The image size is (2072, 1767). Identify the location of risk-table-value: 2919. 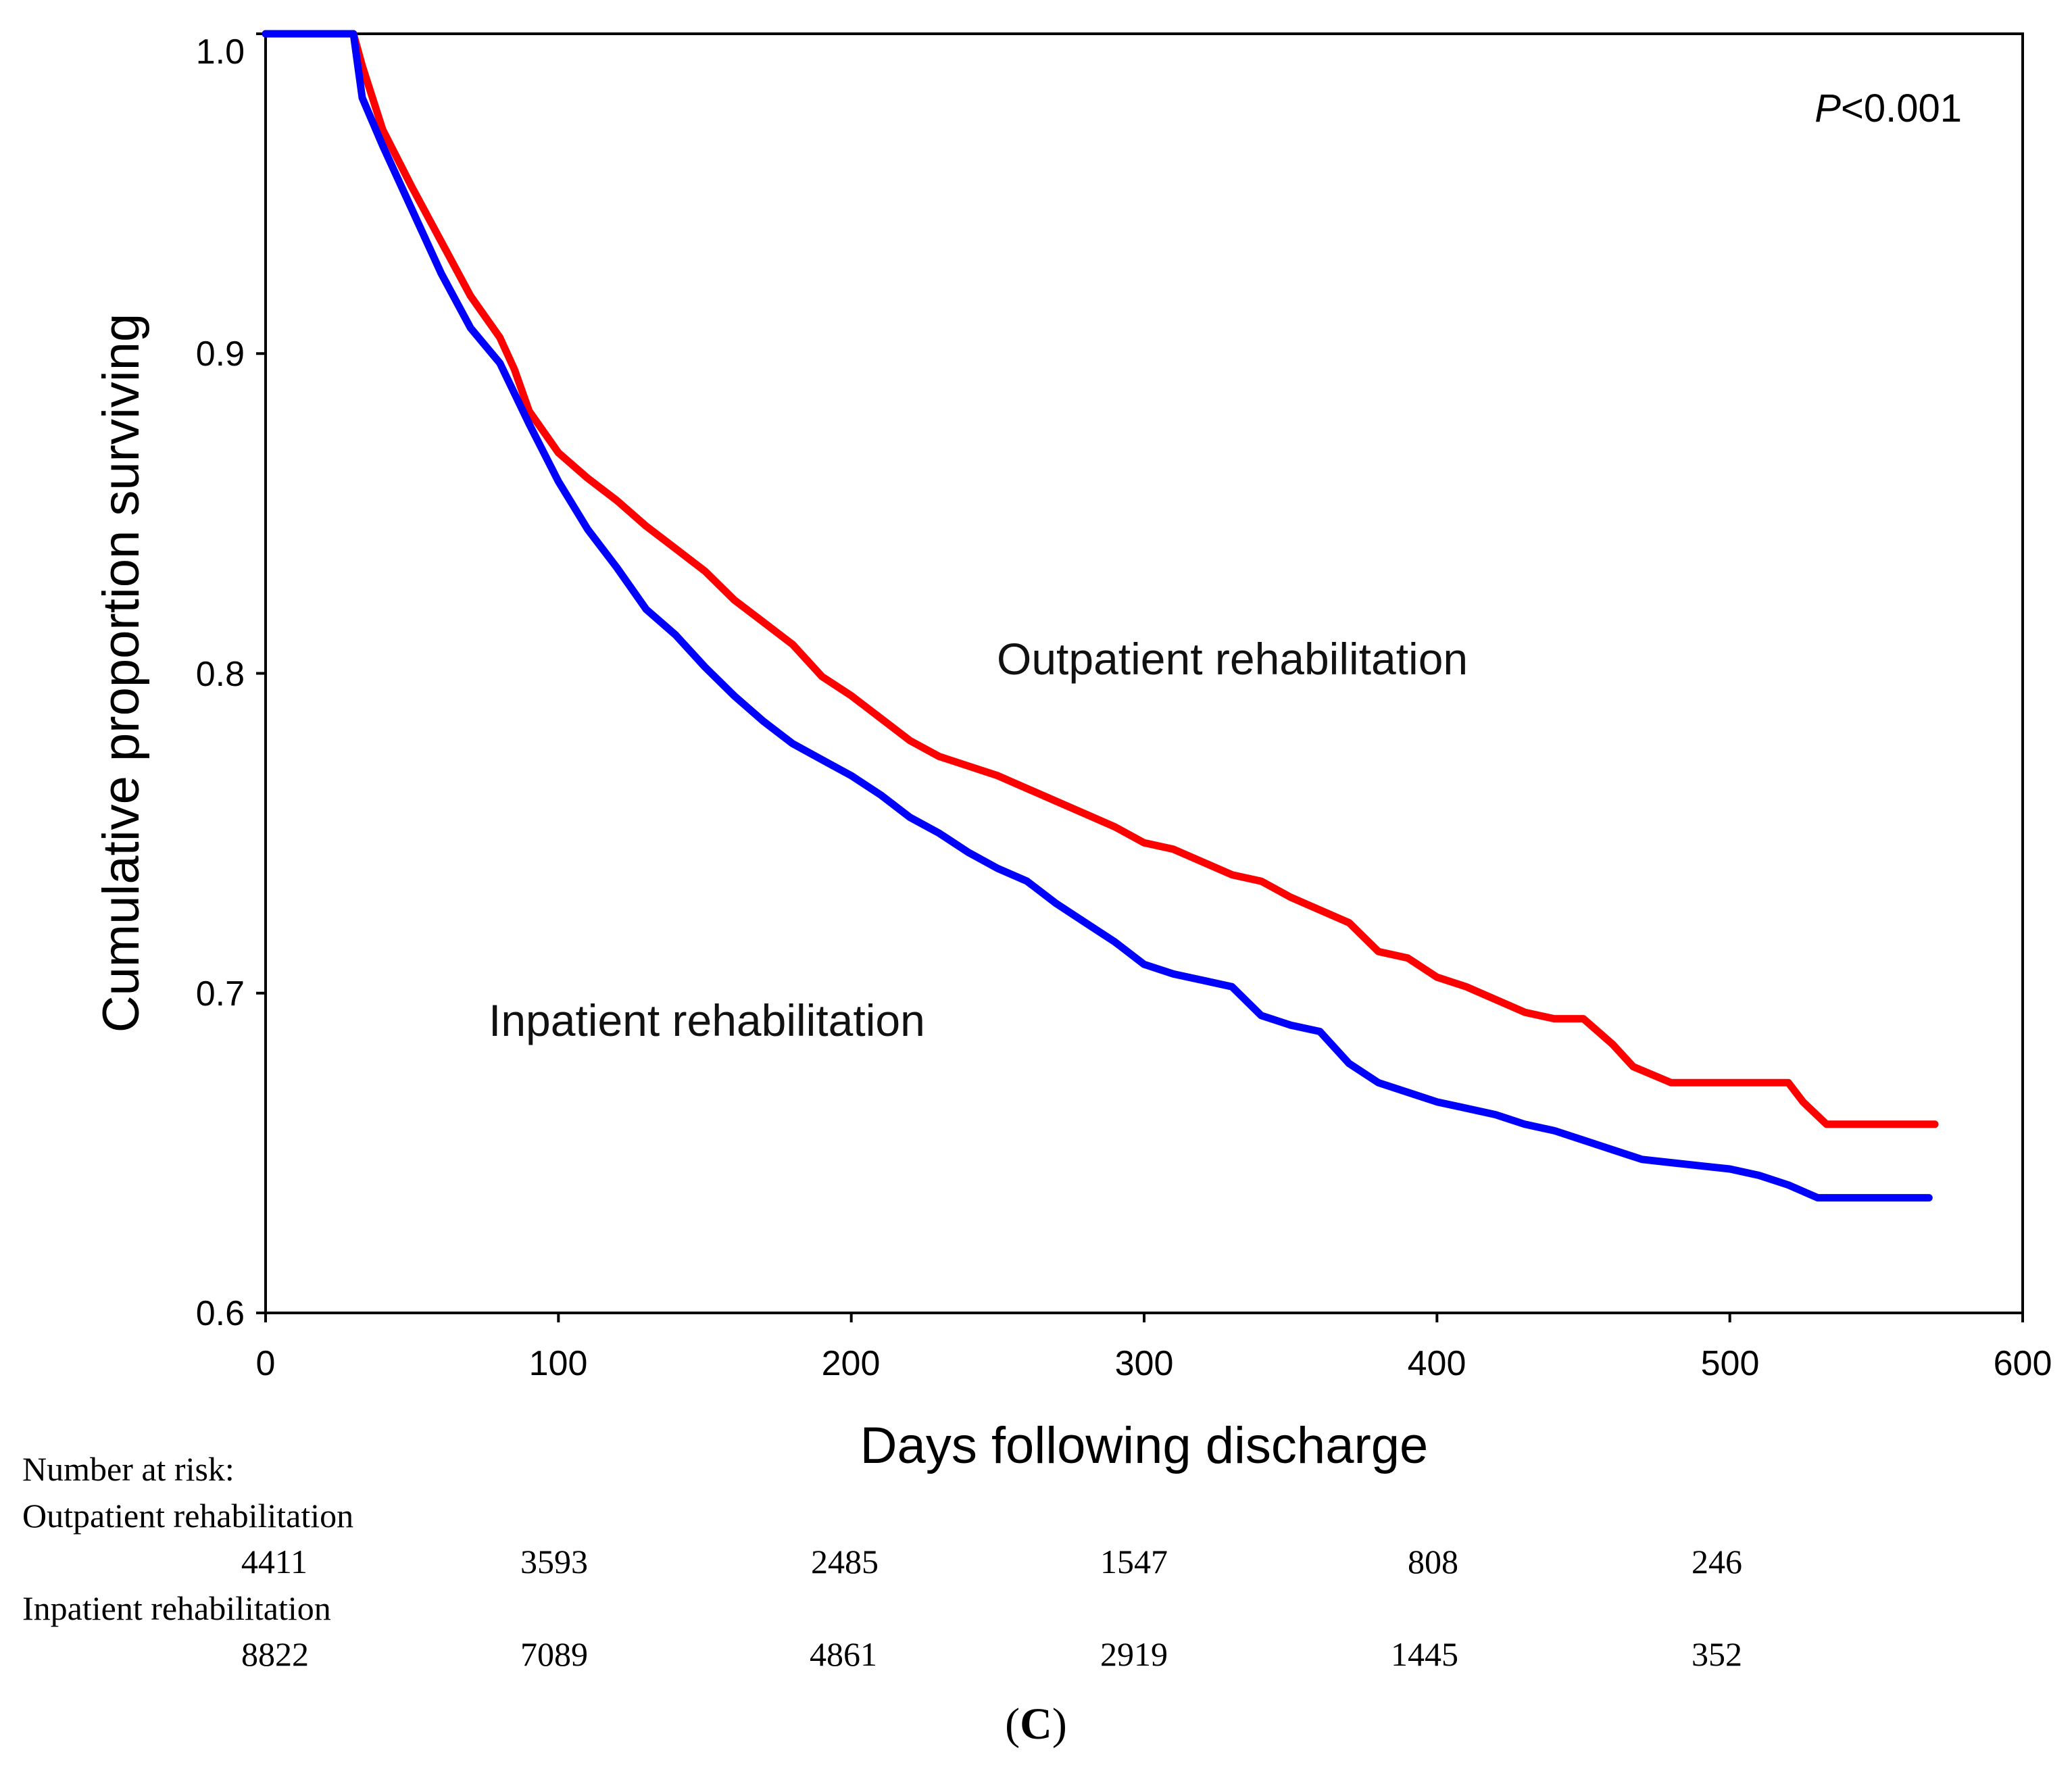
(1134, 1654).